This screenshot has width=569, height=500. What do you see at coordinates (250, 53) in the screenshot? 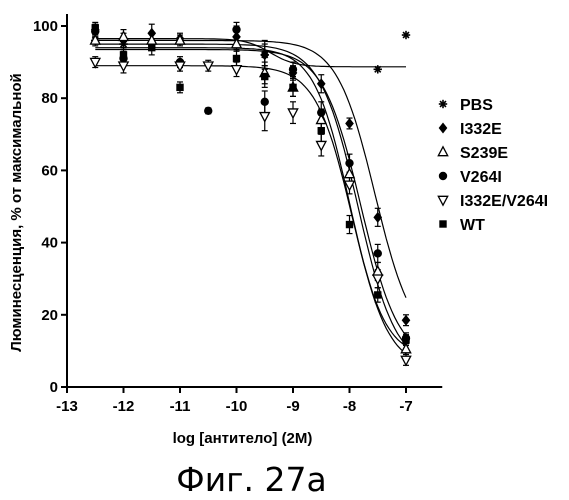
I see `fit-curve-pbs` at bounding box center [250, 53].